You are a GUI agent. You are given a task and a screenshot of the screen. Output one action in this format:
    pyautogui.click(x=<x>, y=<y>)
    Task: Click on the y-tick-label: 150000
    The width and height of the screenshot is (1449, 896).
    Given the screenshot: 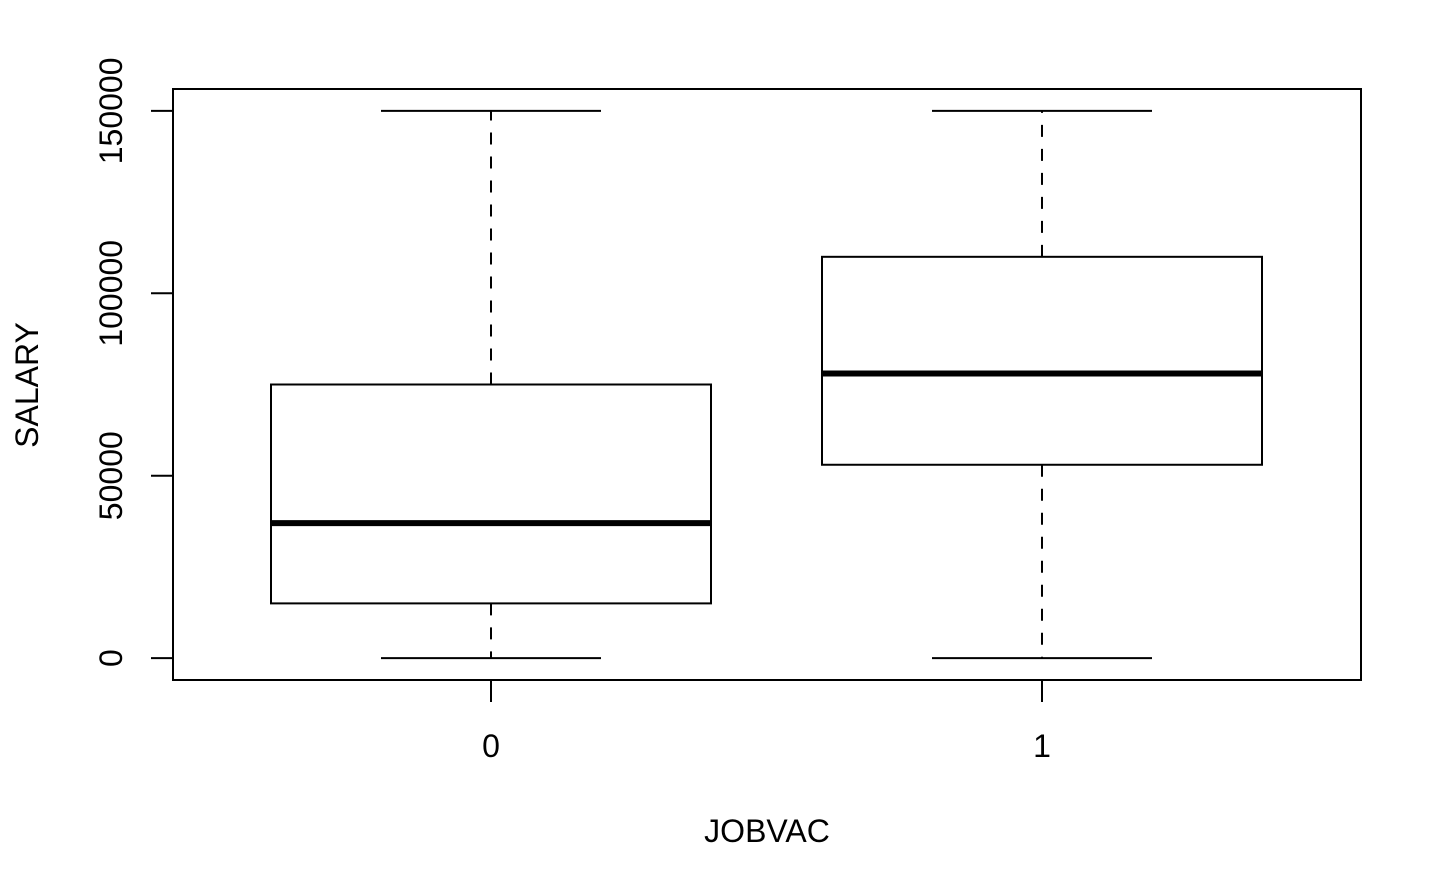 What is the action you would take?
    pyautogui.click(x=111, y=110)
    